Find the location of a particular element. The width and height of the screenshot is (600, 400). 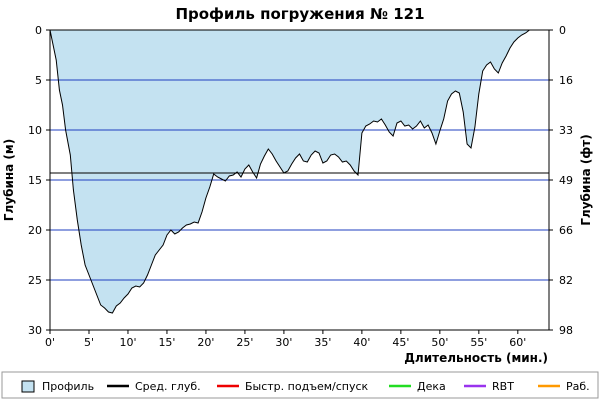

y-right-tick-label: 82 is located at coordinates (566, 280).